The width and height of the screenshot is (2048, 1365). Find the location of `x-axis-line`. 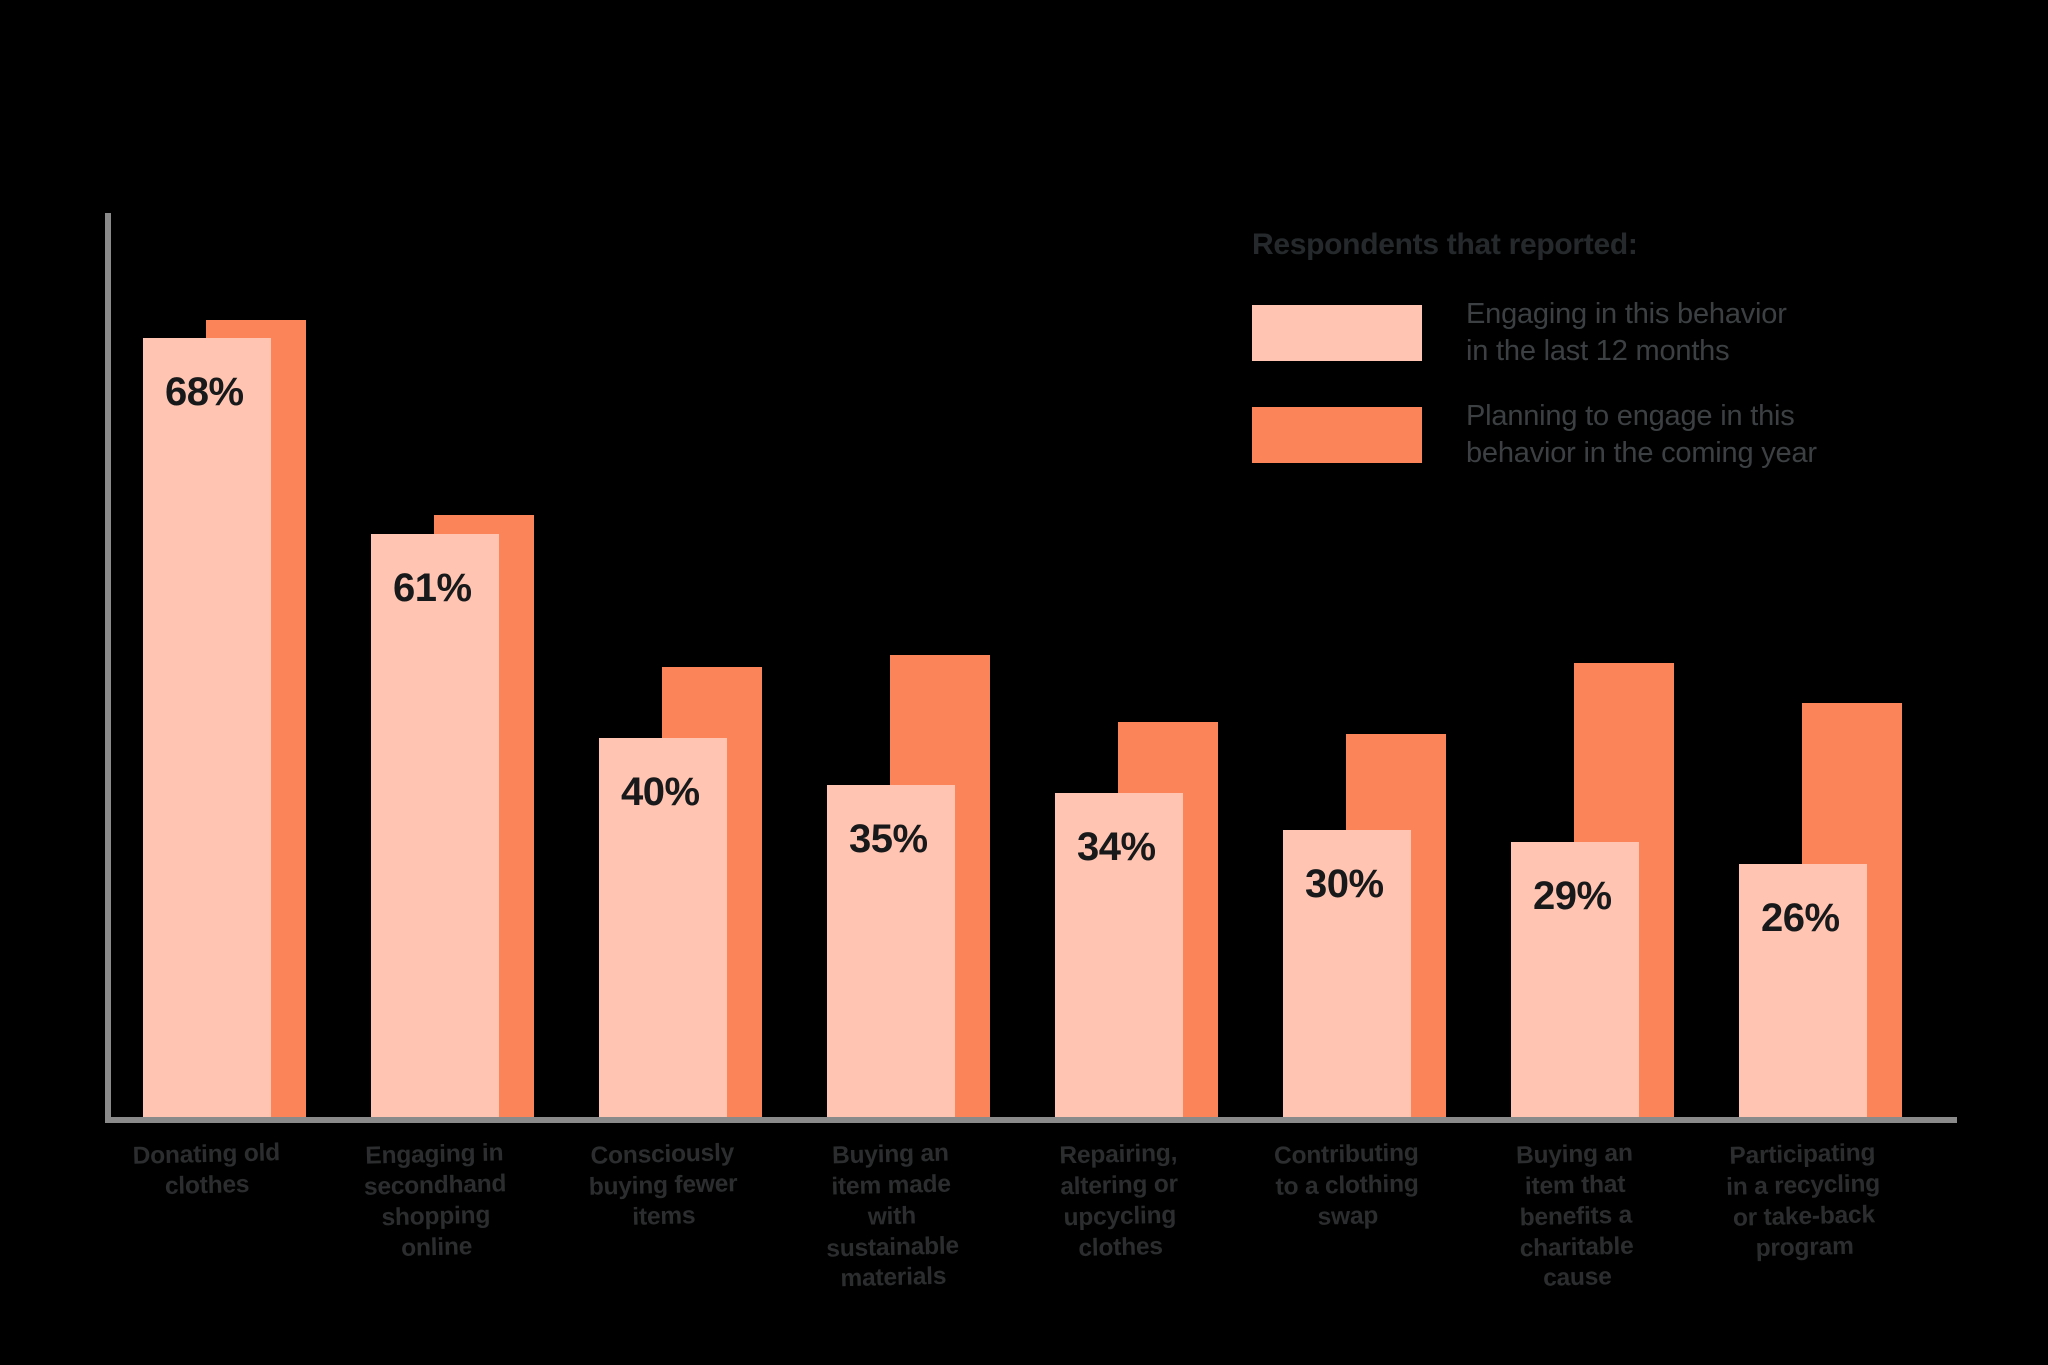

x-axis-line is located at coordinates (1031, 1120).